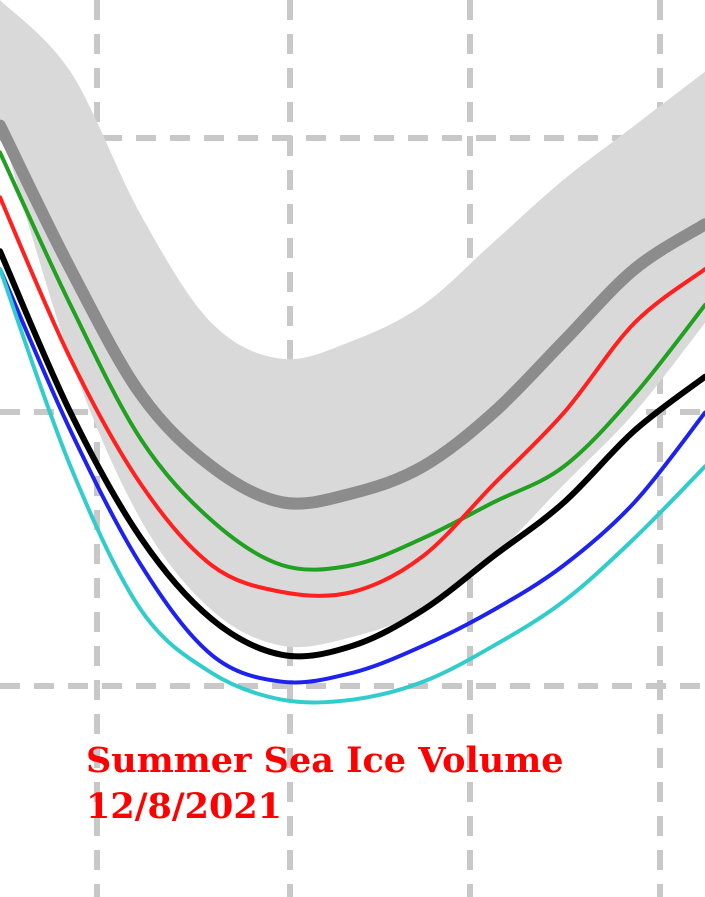 Image resolution: width=705 pixels, height=897 pixels. I want to click on chart-caption: Summer Sea Ice Volume 12/8/2021, so click(325, 784).